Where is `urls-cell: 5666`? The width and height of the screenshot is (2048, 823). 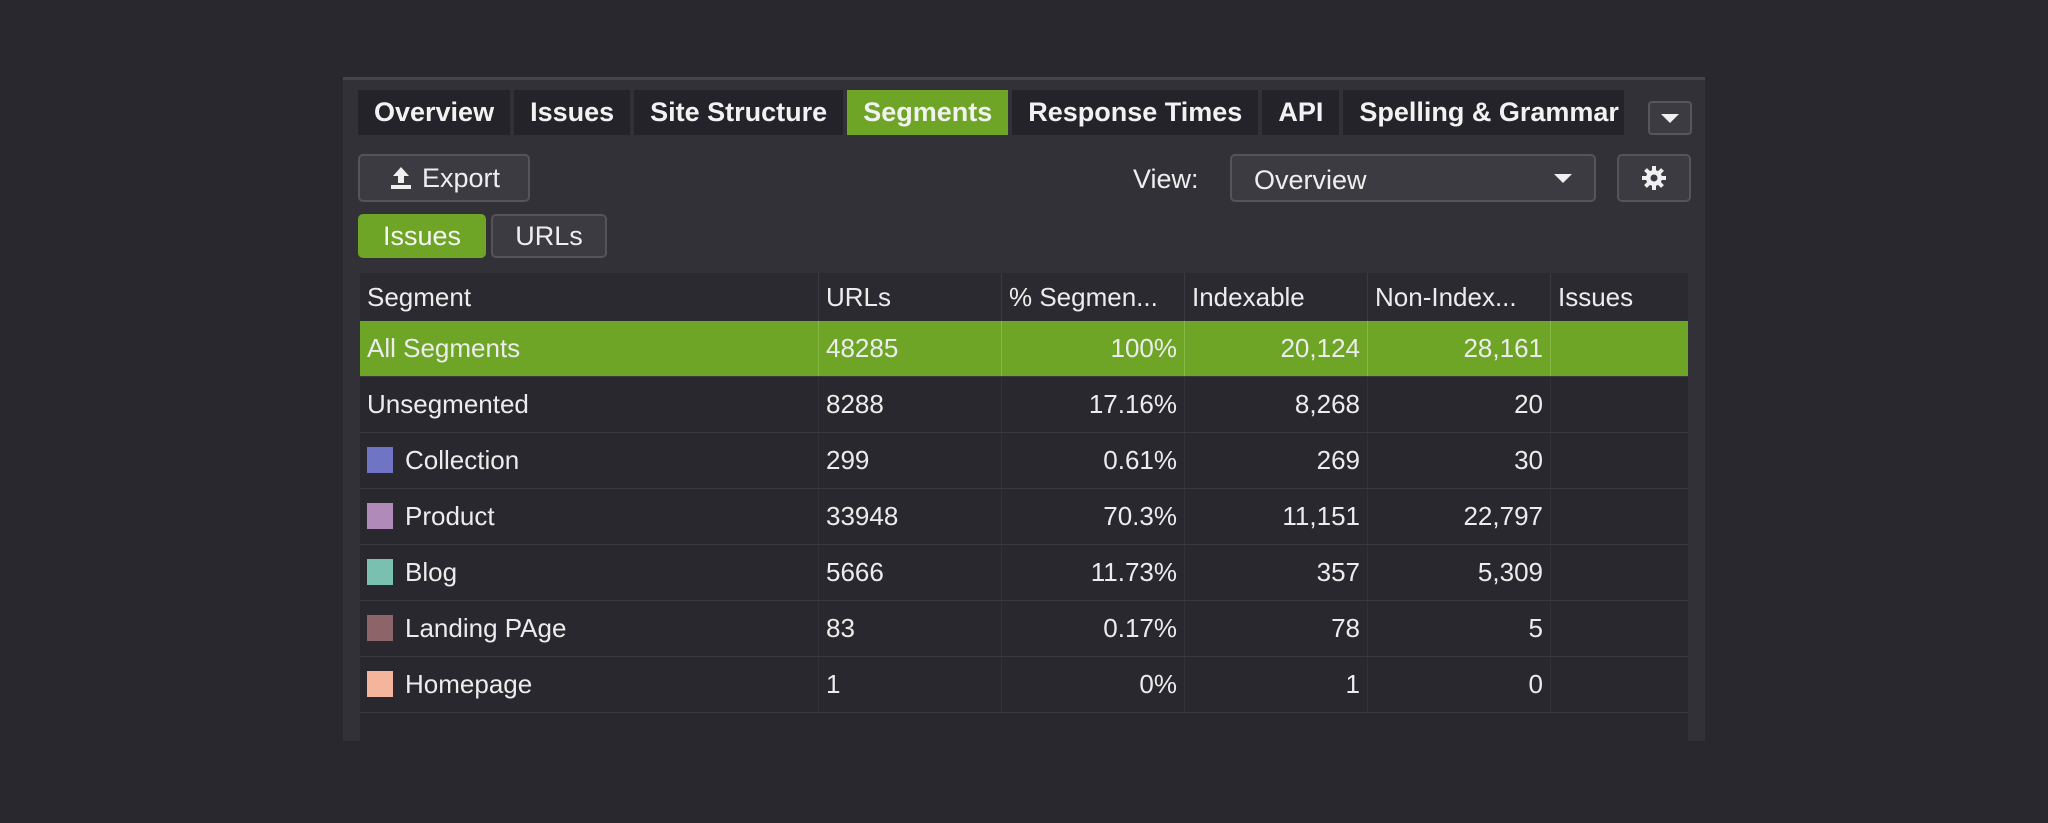 urls-cell: 5666 is located at coordinates (910, 572).